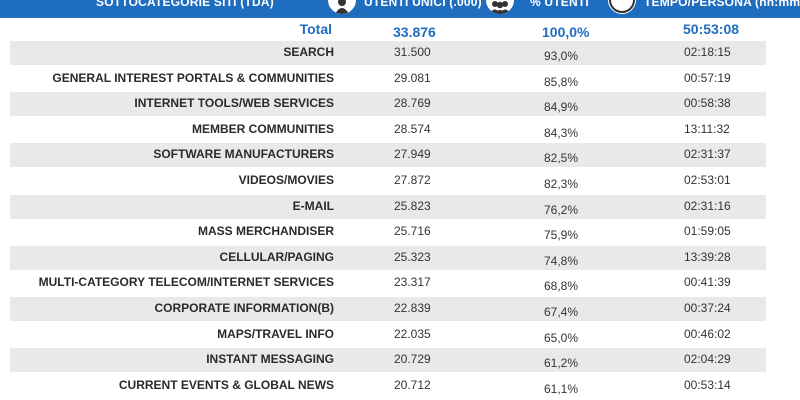 The image size is (800, 400). I want to click on row-users: 23.317, so click(412, 282).